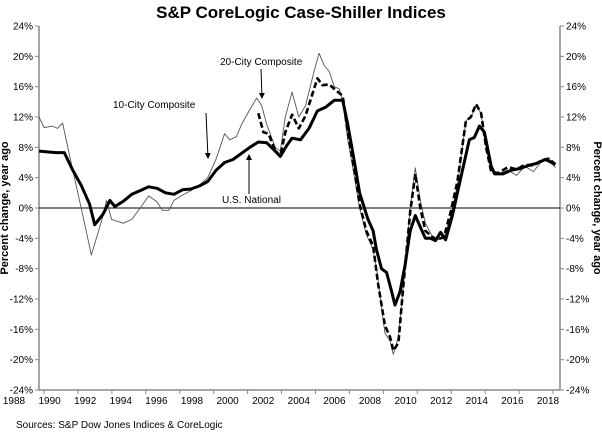 The height and width of the screenshot is (441, 602). What do you see at coordinates (24, 239) in the screenshot?
I see `y-tick-label-left: -4%` at bounding box center [24, 239].